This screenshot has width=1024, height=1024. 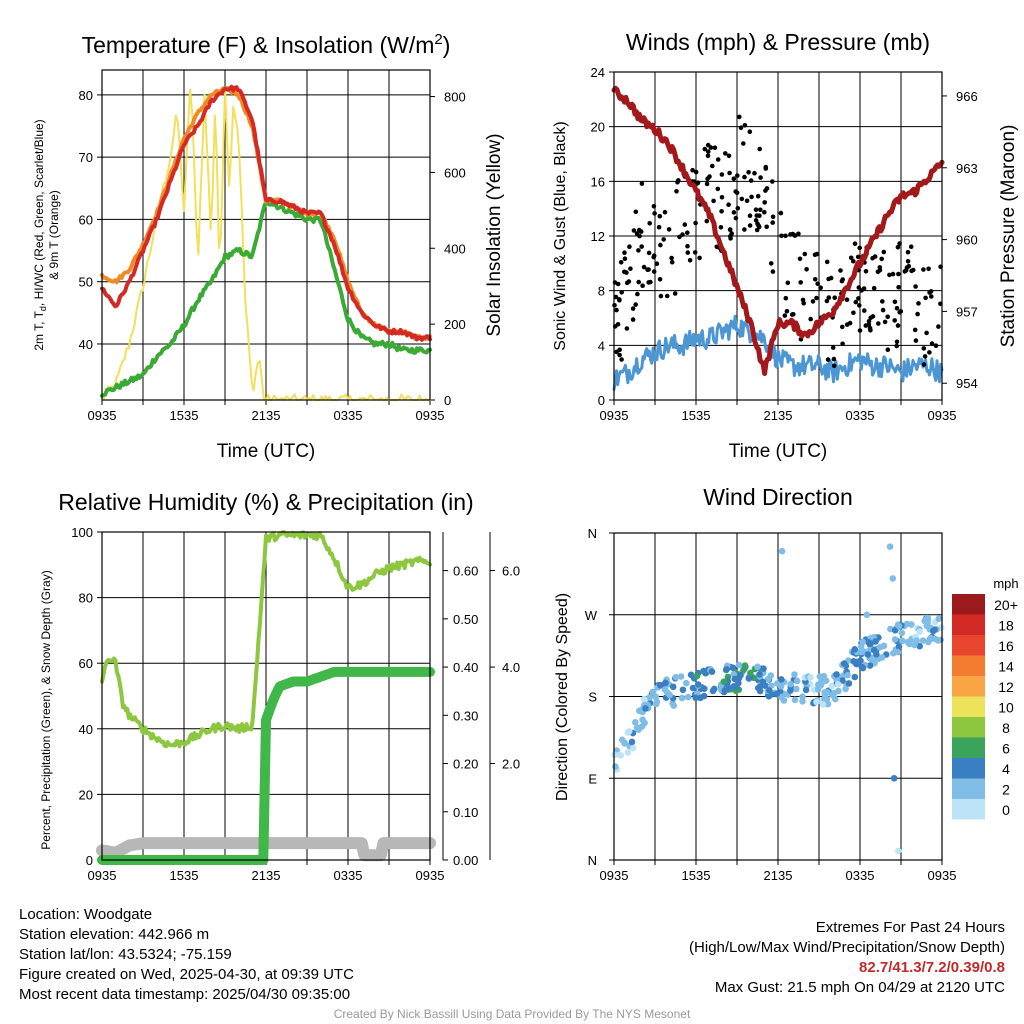 I want to click on y-tick-label: W, so click(x=591, y=615).